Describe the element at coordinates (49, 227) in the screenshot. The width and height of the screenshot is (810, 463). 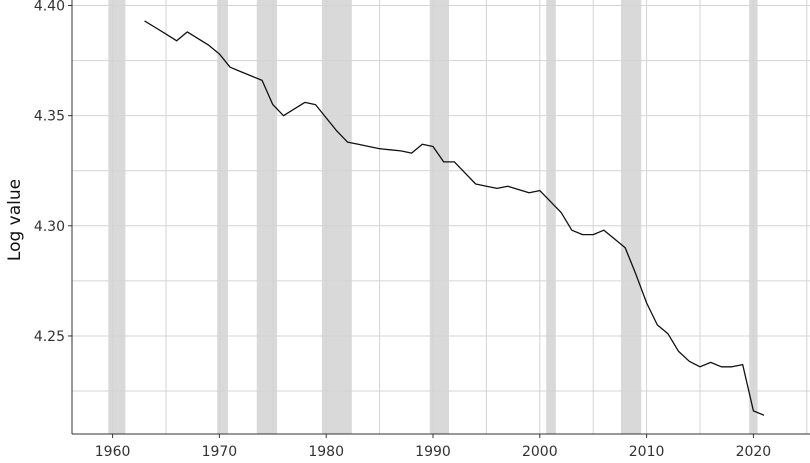
I see `y-tick-label: 4.30` at that location.